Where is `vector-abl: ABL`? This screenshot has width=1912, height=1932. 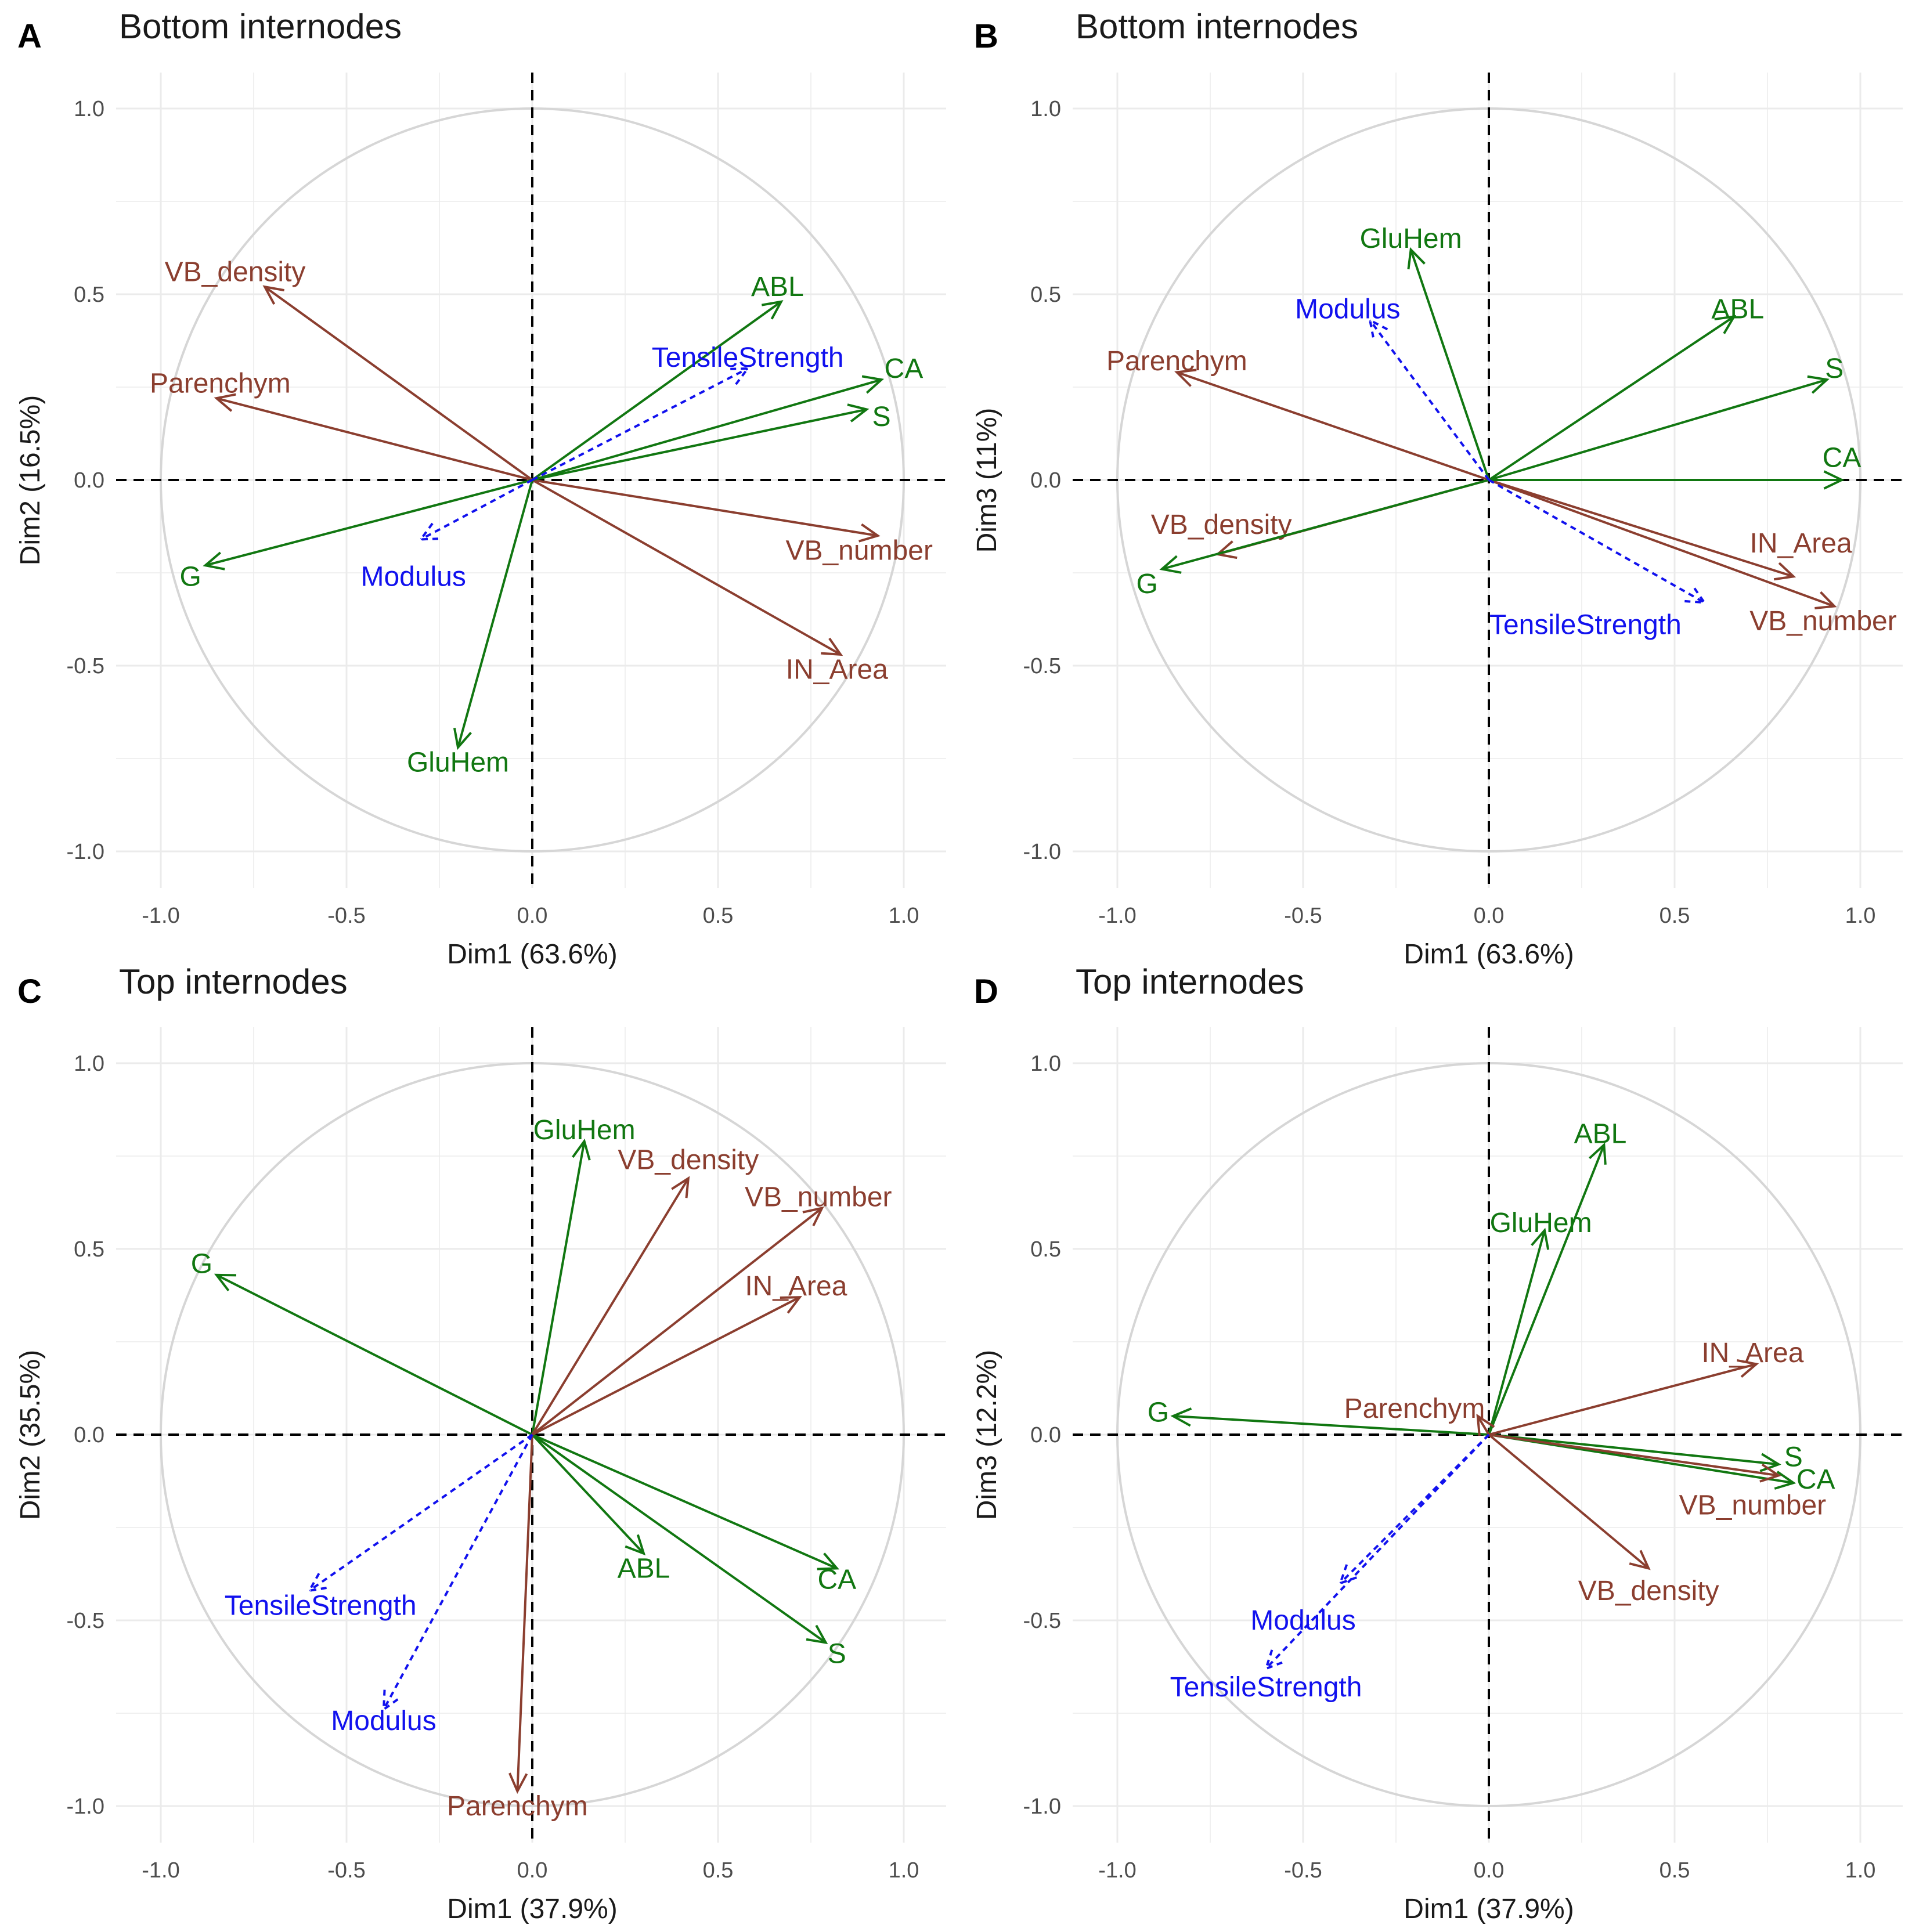
vector-abl: ABL is located at coordinates (600, 1508).